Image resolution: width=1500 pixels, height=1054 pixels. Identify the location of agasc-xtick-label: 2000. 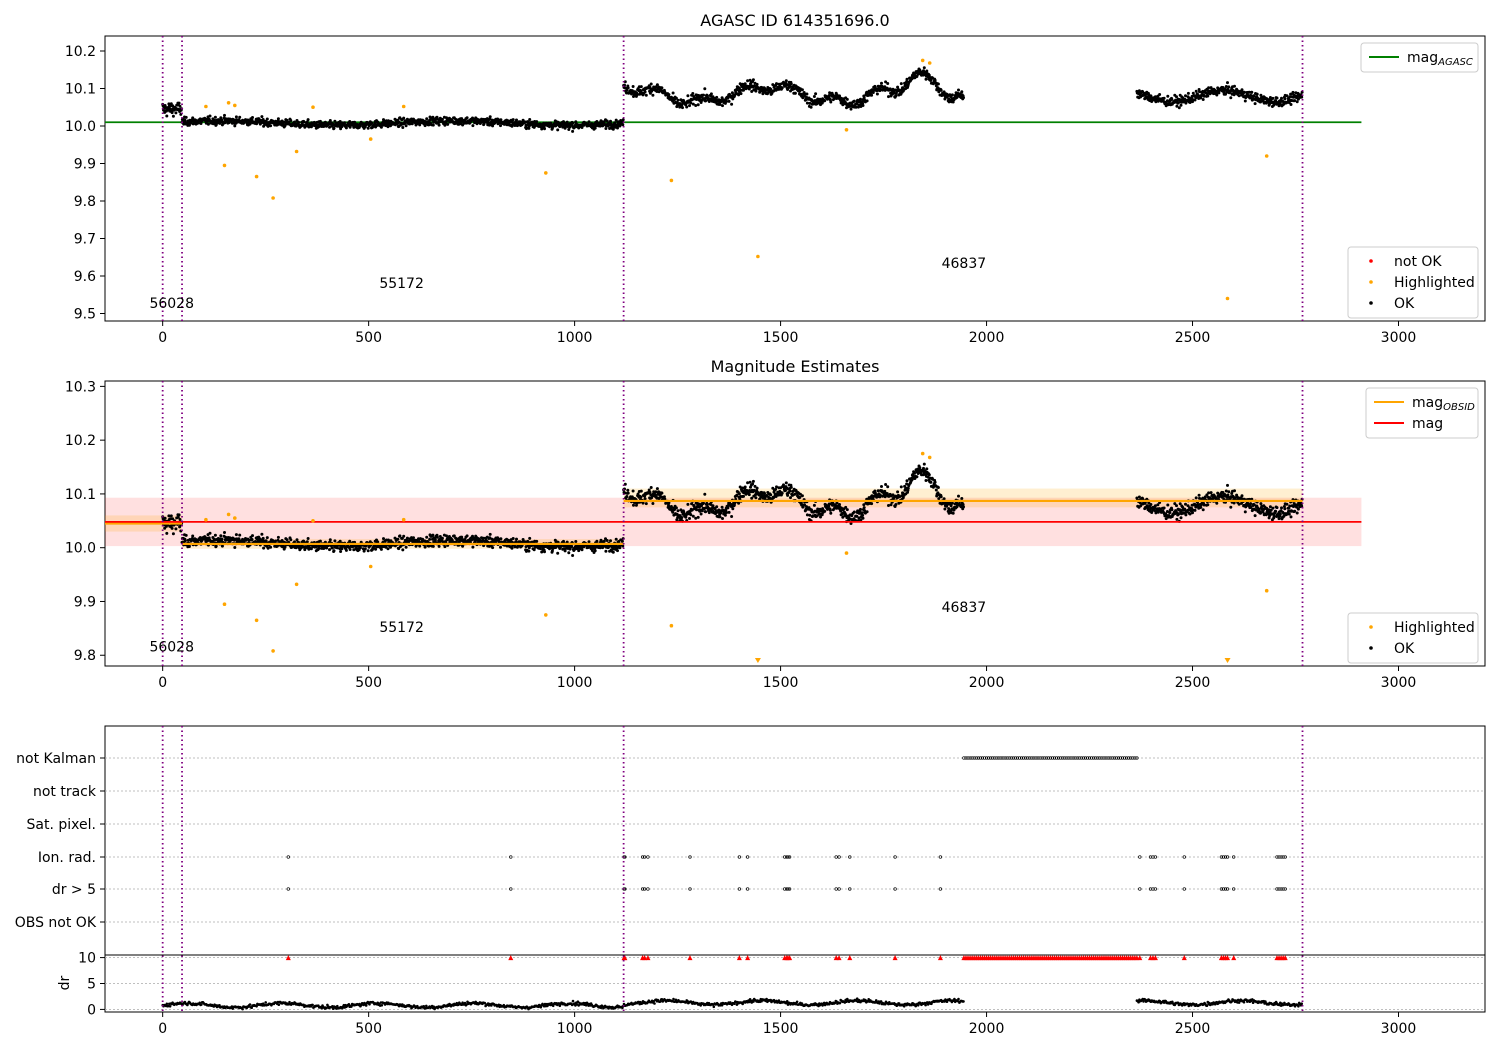
(987, 338).